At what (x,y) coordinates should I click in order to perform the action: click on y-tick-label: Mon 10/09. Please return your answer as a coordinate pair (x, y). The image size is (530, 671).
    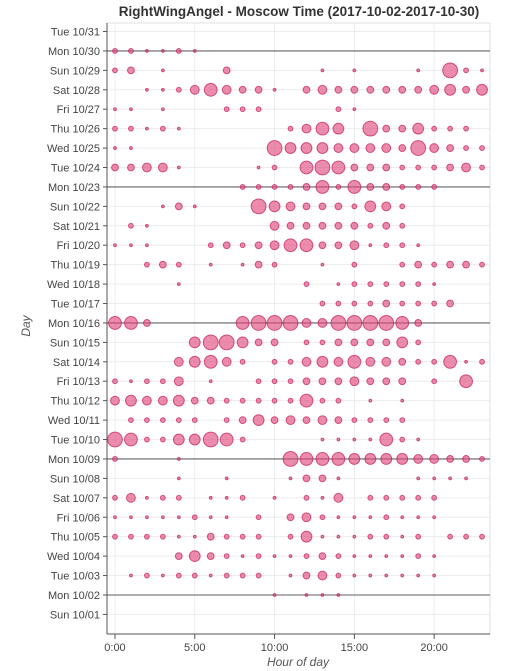
    Looking at the image, I should click on (74, 460).